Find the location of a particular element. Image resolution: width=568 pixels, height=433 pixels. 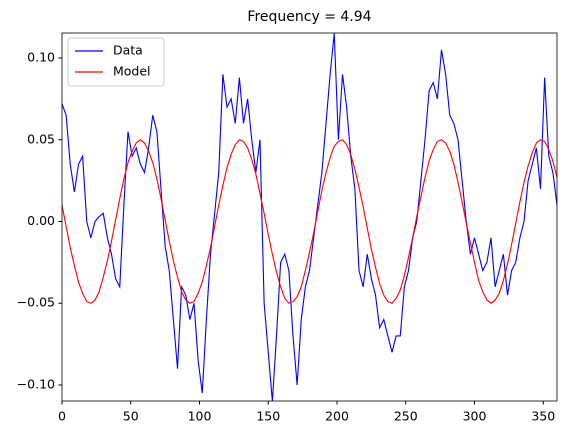

x-tick-label: 100 is located at coordinates (200, 416).